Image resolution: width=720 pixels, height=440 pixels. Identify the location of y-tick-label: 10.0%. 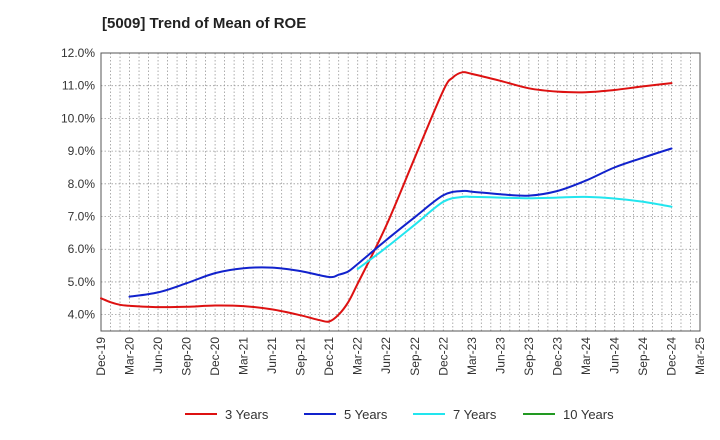
(78, 118).